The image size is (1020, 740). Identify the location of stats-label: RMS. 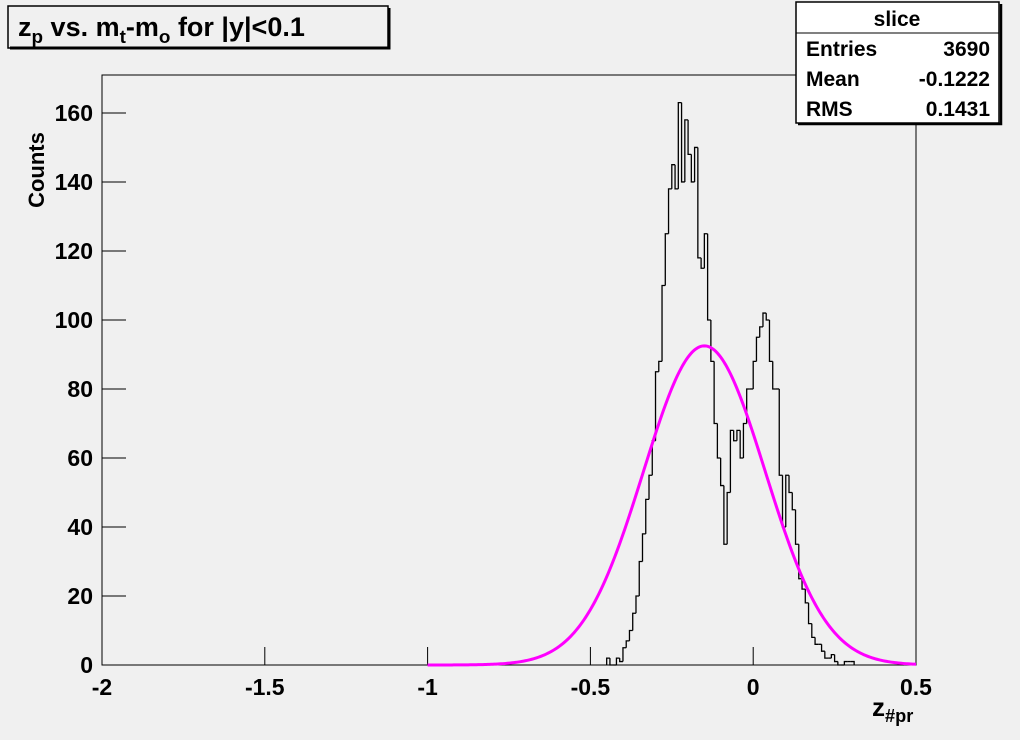
(829, 109).